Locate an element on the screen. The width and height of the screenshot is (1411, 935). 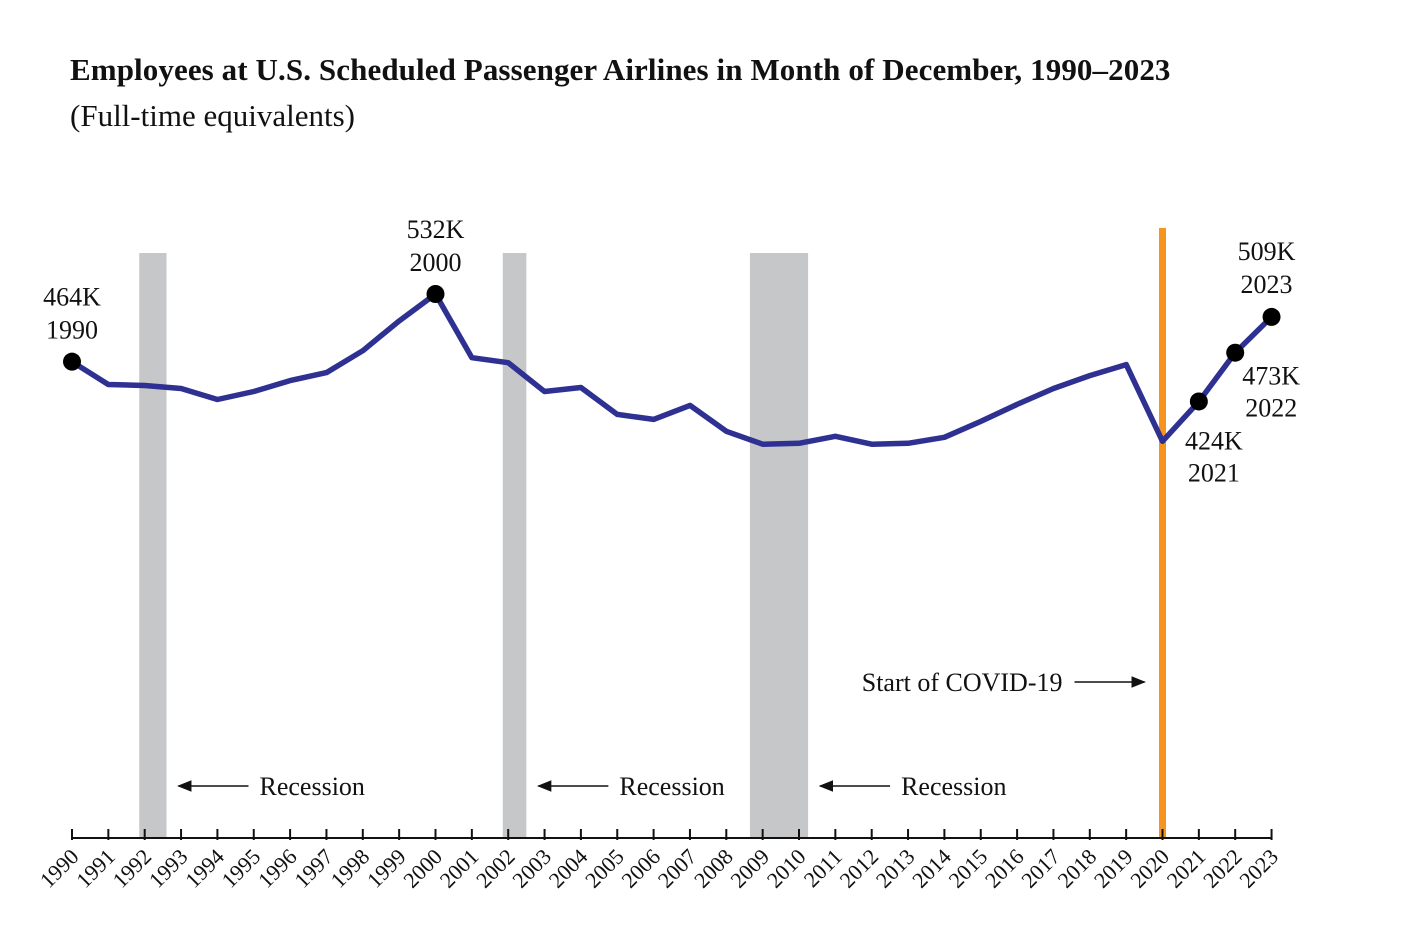
chart-subtitle: (Full-time equivalents) is located at coordinates (212, 115).